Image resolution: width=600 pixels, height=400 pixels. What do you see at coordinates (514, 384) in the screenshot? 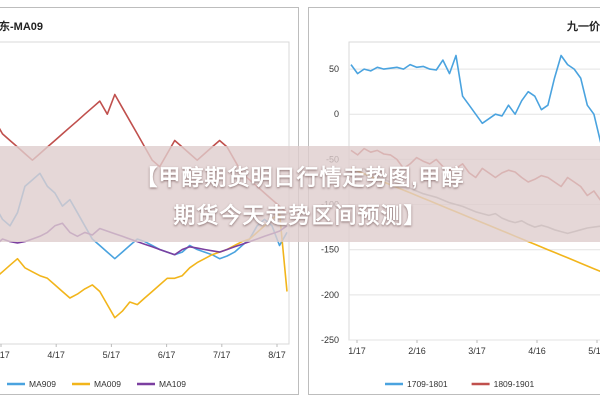
I see `legend-label-1809-1901: 1809-1901` at bounding box center [514, 384].